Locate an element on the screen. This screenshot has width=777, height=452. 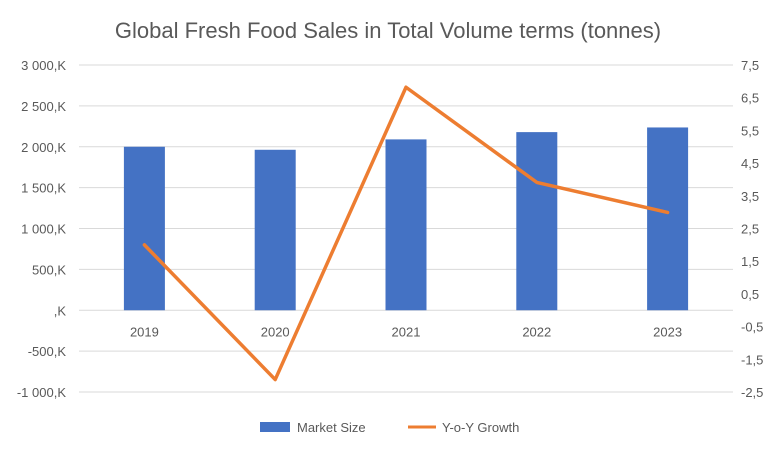
right-tick-label: 5,5 is located at coordinates (750, 130).